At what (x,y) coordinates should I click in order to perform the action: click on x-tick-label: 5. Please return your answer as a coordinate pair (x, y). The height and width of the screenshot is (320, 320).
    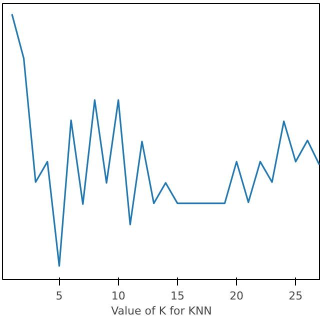
    Looking at the image, I should click on (59, 296).